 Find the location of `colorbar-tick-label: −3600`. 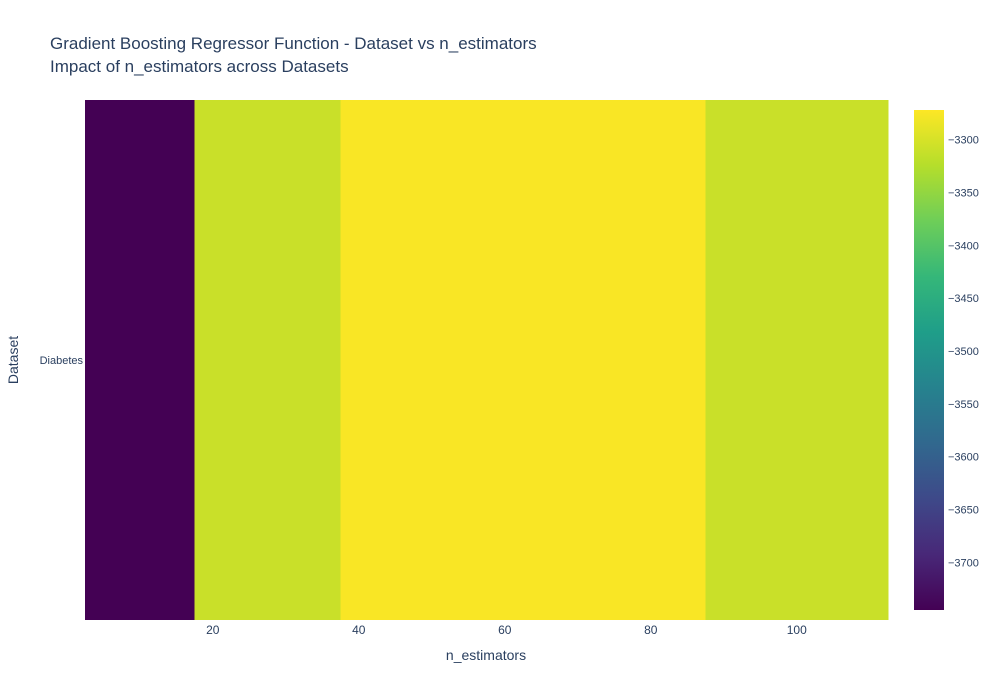

colorbar-tick-label: −3600 is located at coordinates (963, 458).